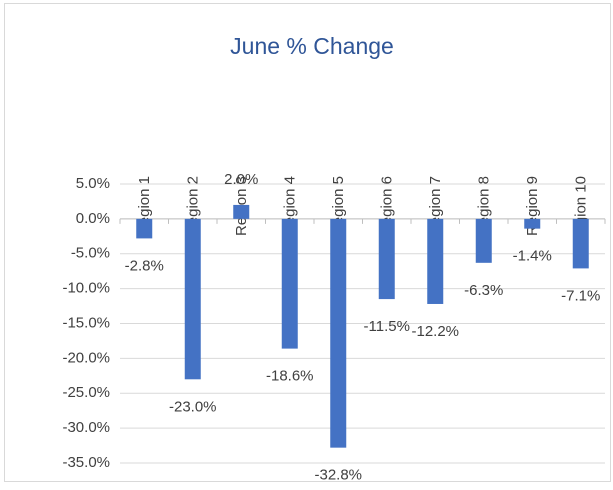 The height and width of the screenshot is (490, 613). Describe the element at coordinates (338, 475) in the screenshot. I see `data-label: -32.8%` at that location.